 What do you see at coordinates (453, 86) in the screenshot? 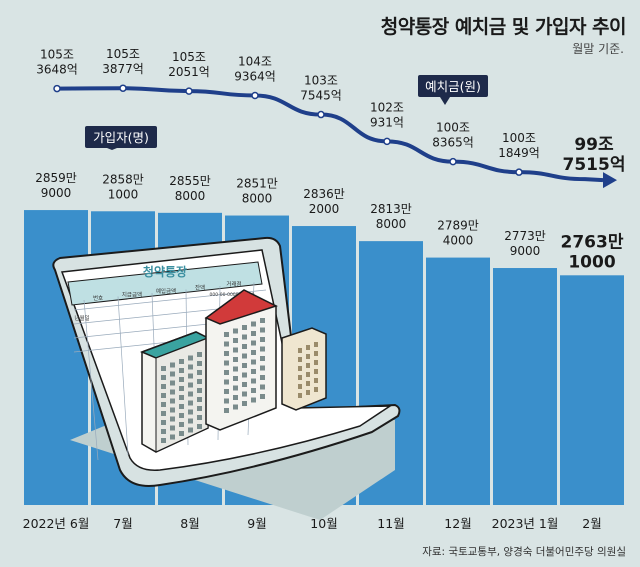
I see `series-label-text: 예치금(원)` at bounding box center [453, 86].